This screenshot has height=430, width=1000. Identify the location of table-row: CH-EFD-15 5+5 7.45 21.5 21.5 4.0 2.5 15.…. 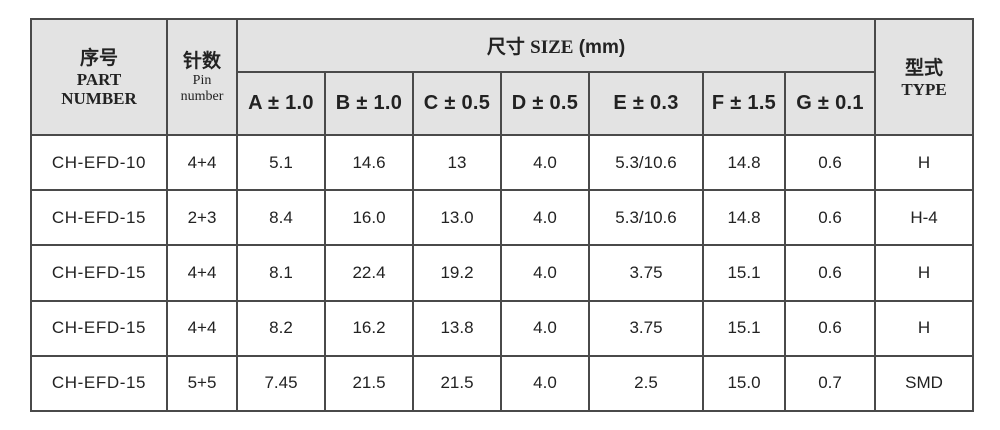
(502, 383).